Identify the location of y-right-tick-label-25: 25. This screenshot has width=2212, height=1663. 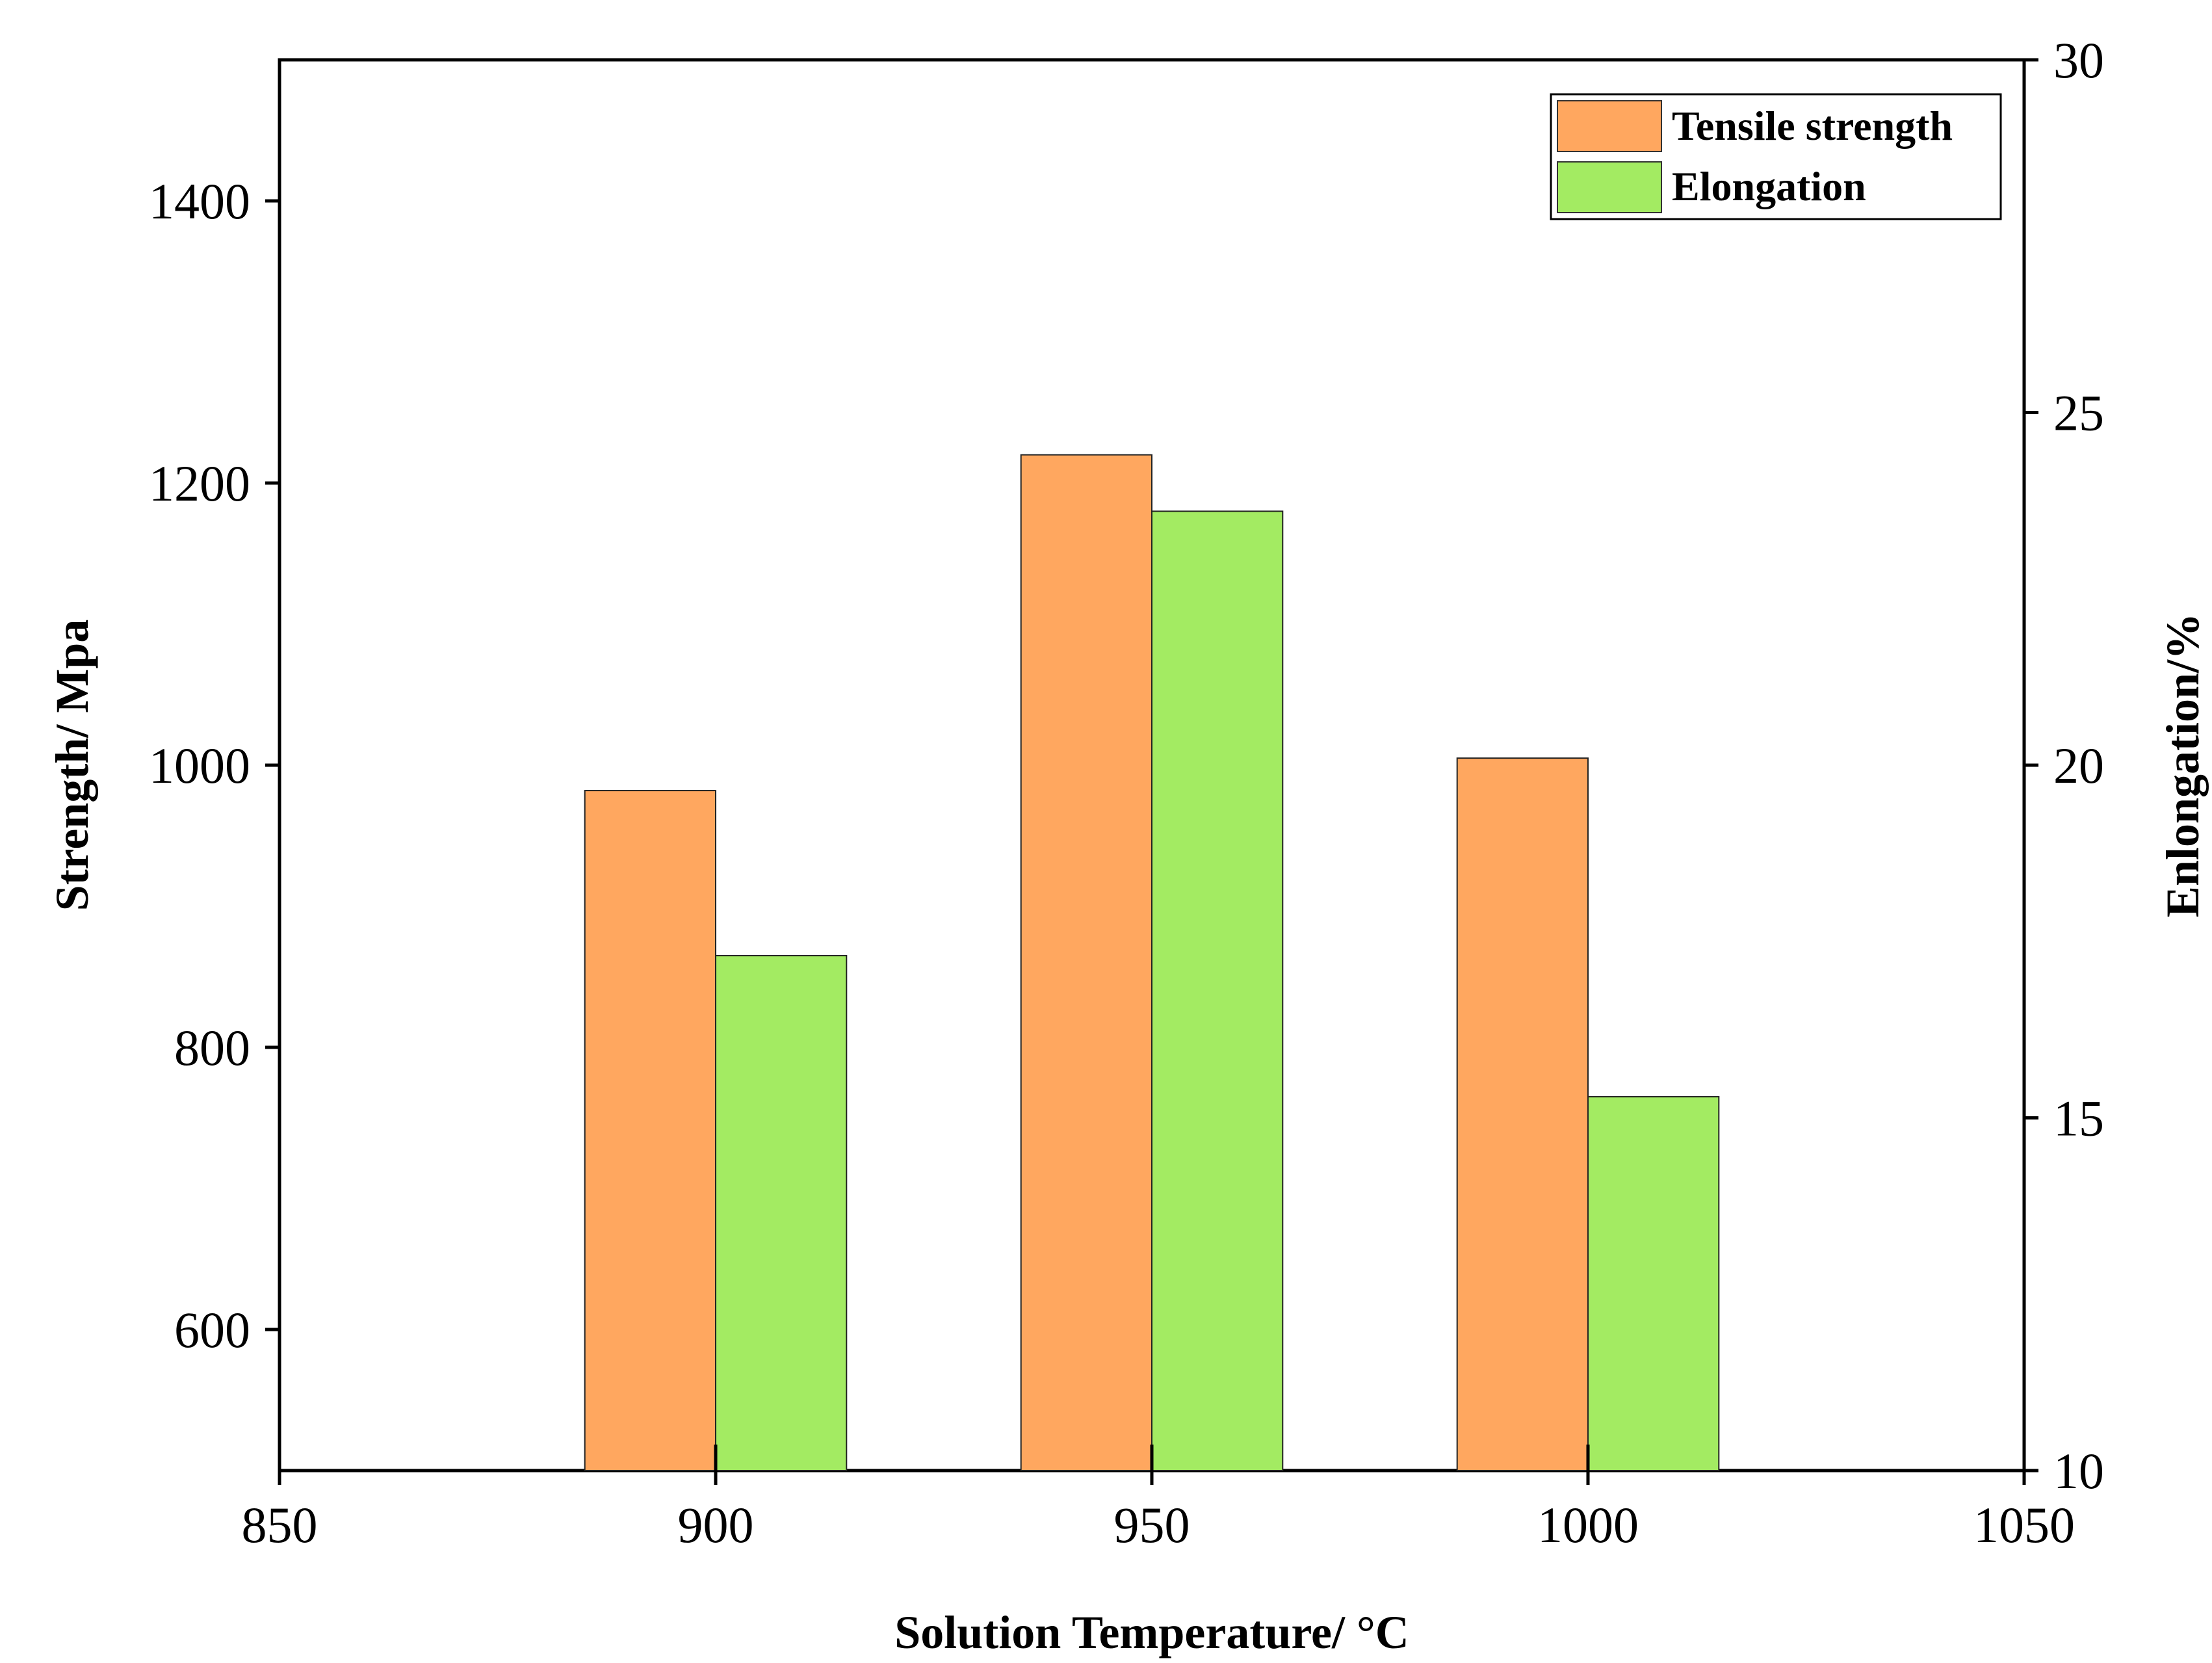
(2078, 413).